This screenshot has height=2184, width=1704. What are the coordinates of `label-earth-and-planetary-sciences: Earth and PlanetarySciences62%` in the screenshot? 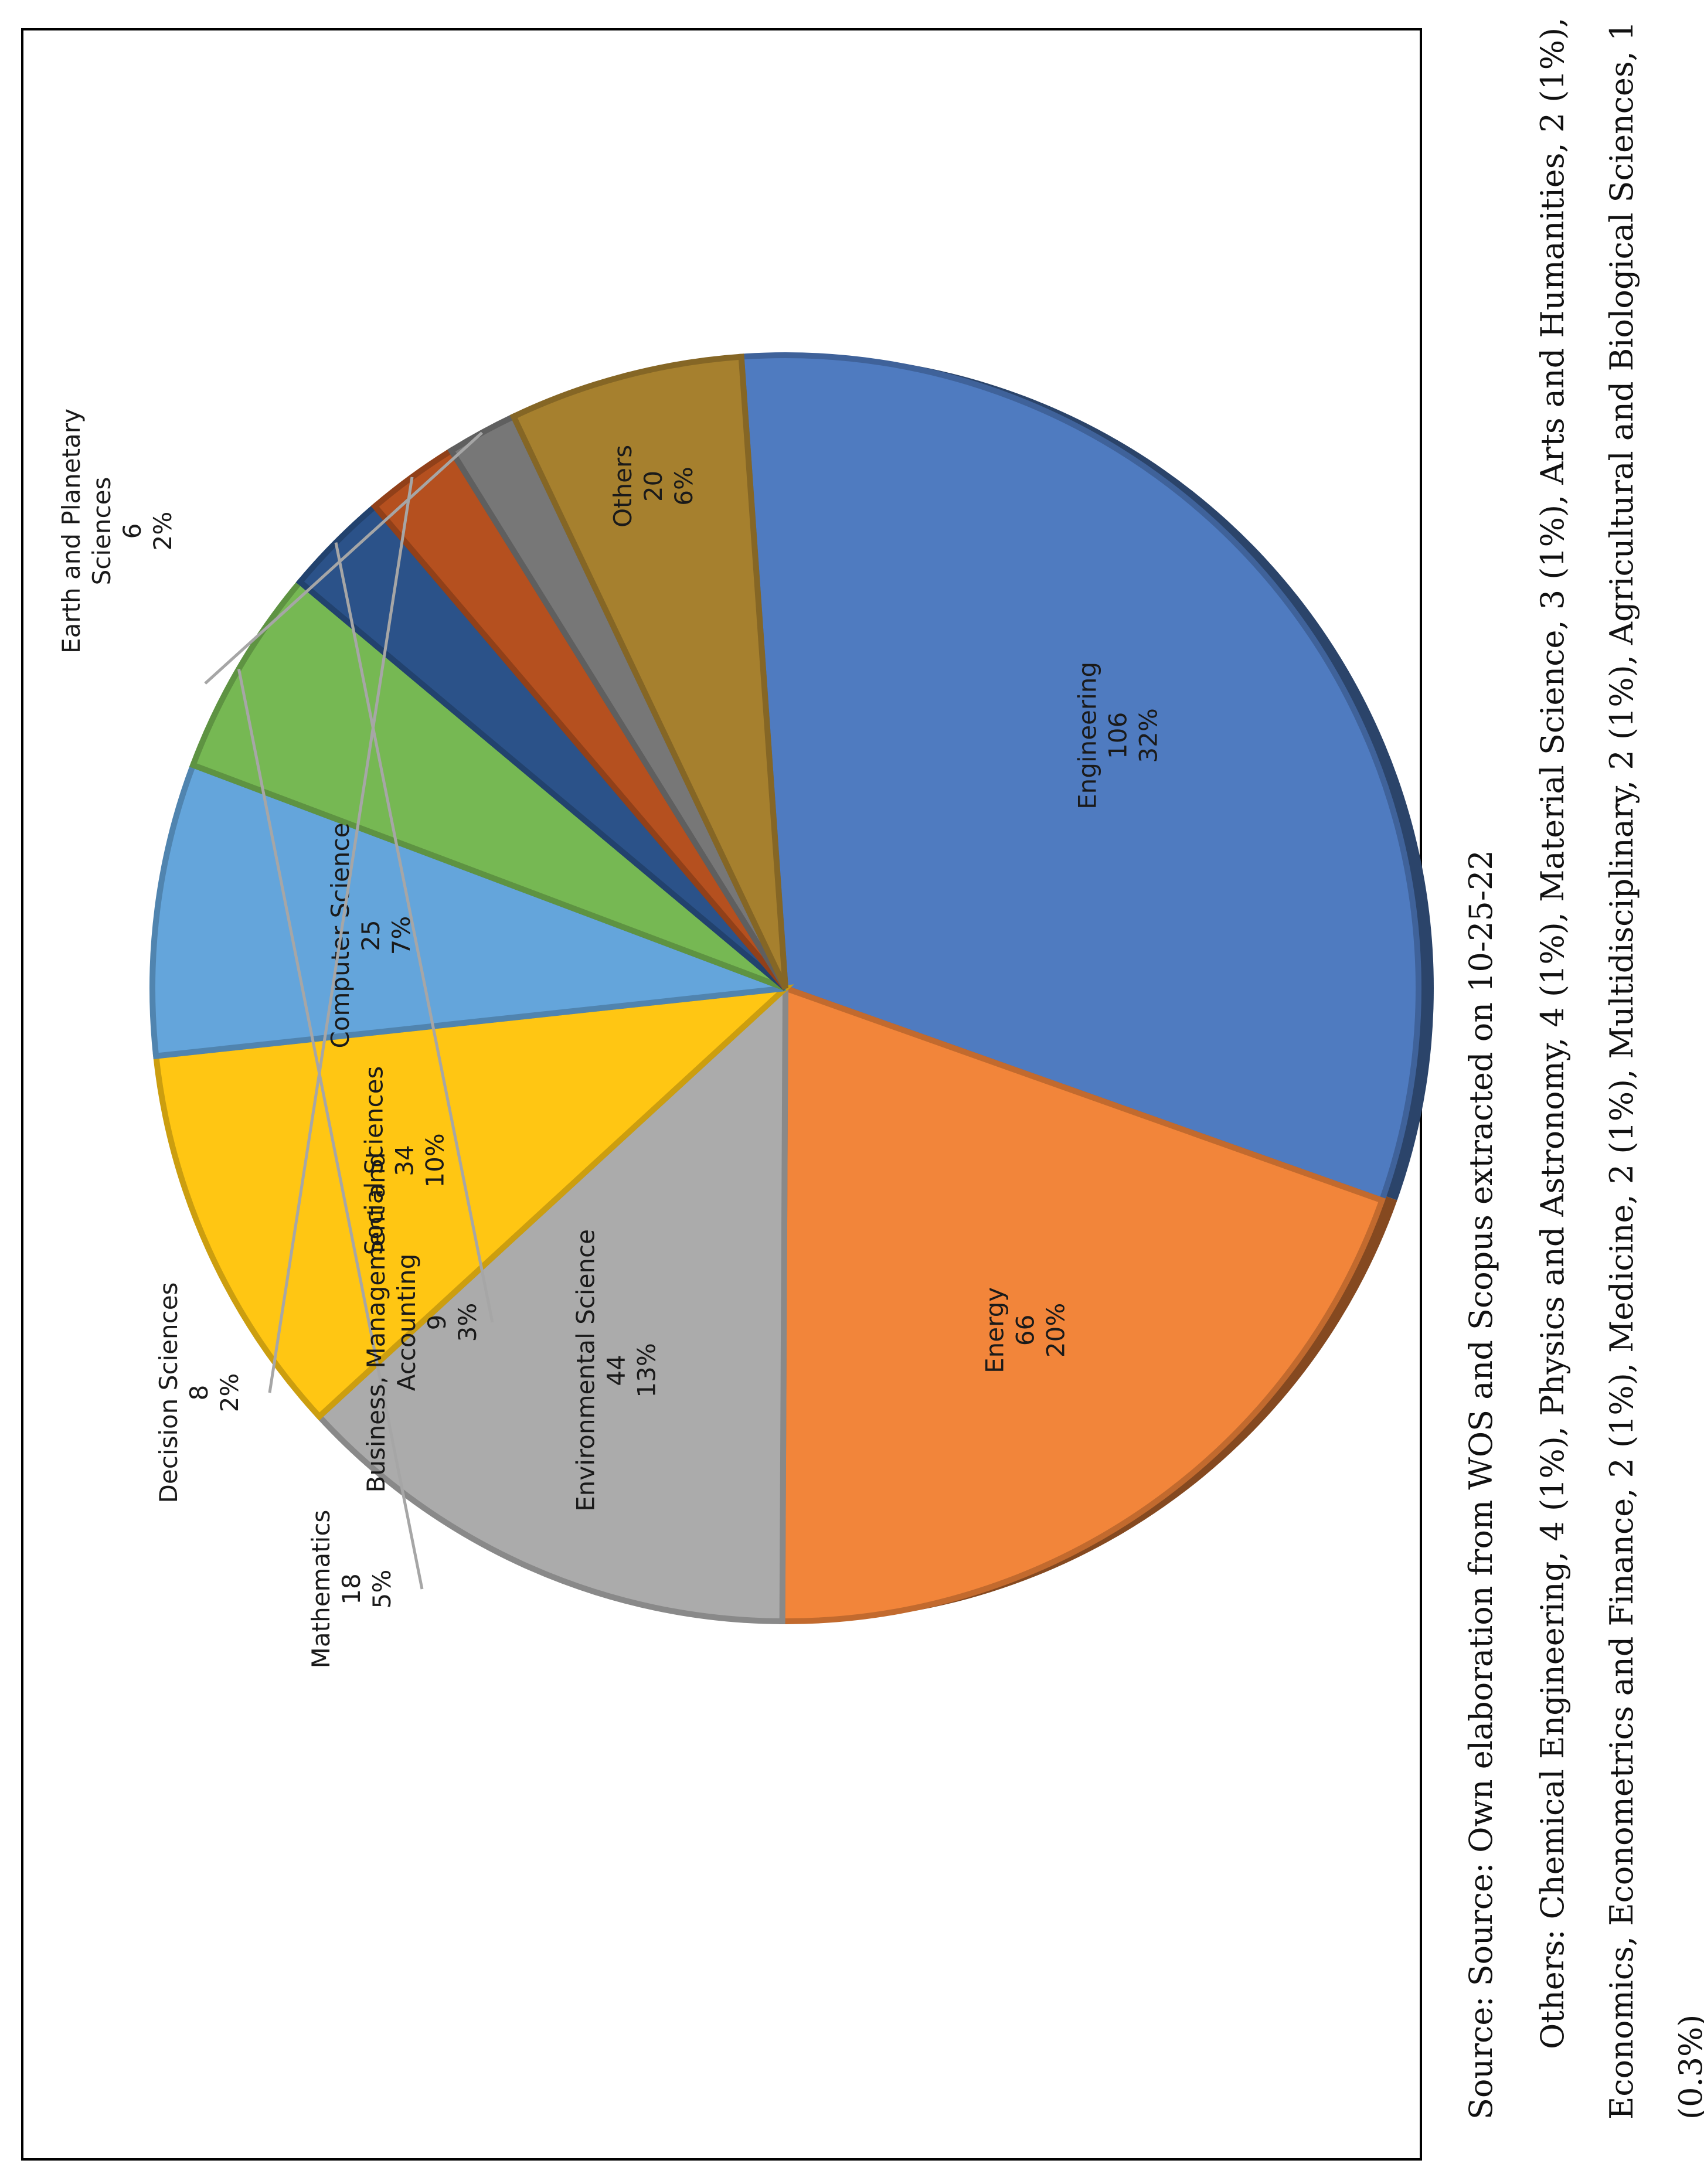 It's located at (117, 531).